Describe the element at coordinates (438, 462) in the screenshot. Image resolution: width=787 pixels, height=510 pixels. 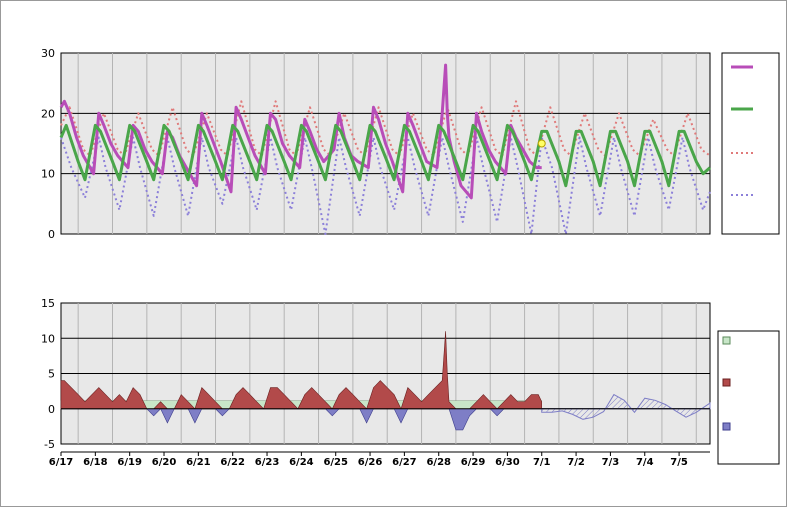
I see `x-tick-label: 6/28` at that location.